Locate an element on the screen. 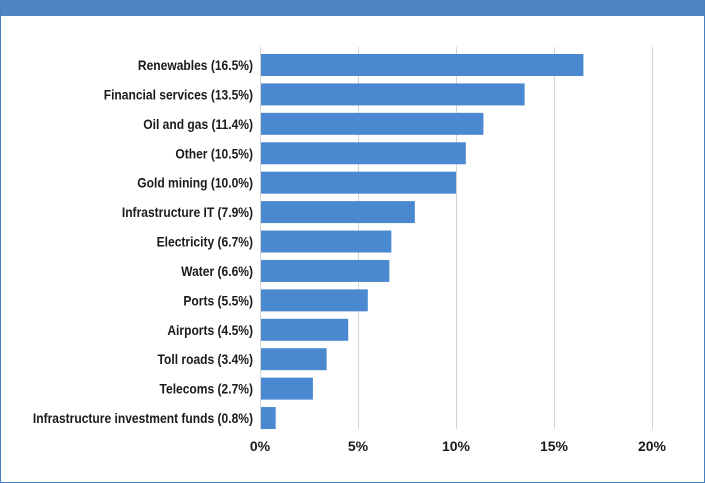  category-label: Other (10.5%) is located at coordinates (214, 153).